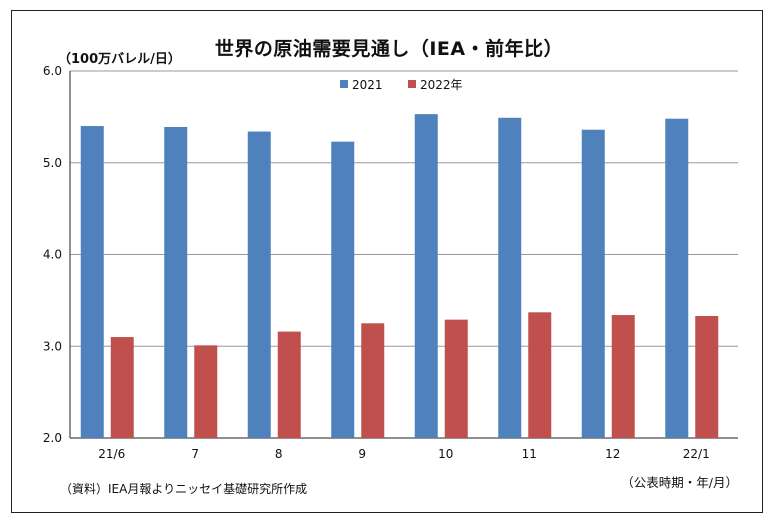 The width and height of the screenshot is (778, 532). What do you see at coordinates (195, 454) in the screenshot?
I see `x-tick-label: 7` at bounding box center [195, 454].